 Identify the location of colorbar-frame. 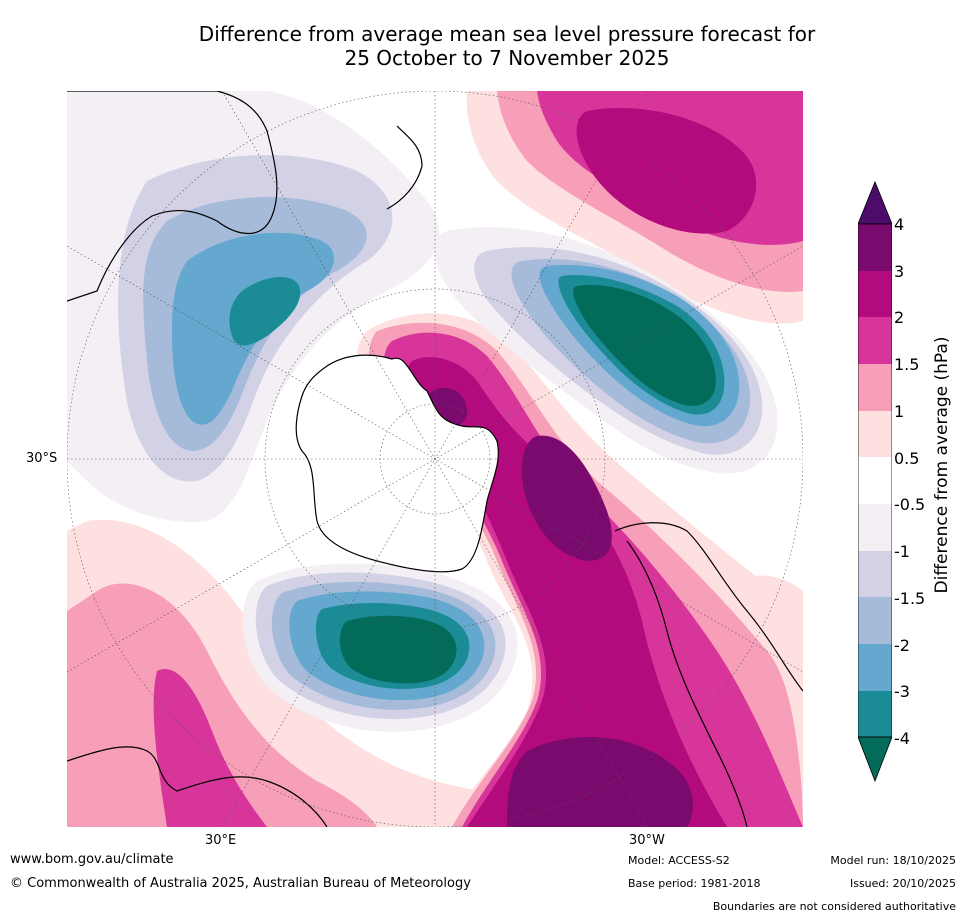
(875, 480).